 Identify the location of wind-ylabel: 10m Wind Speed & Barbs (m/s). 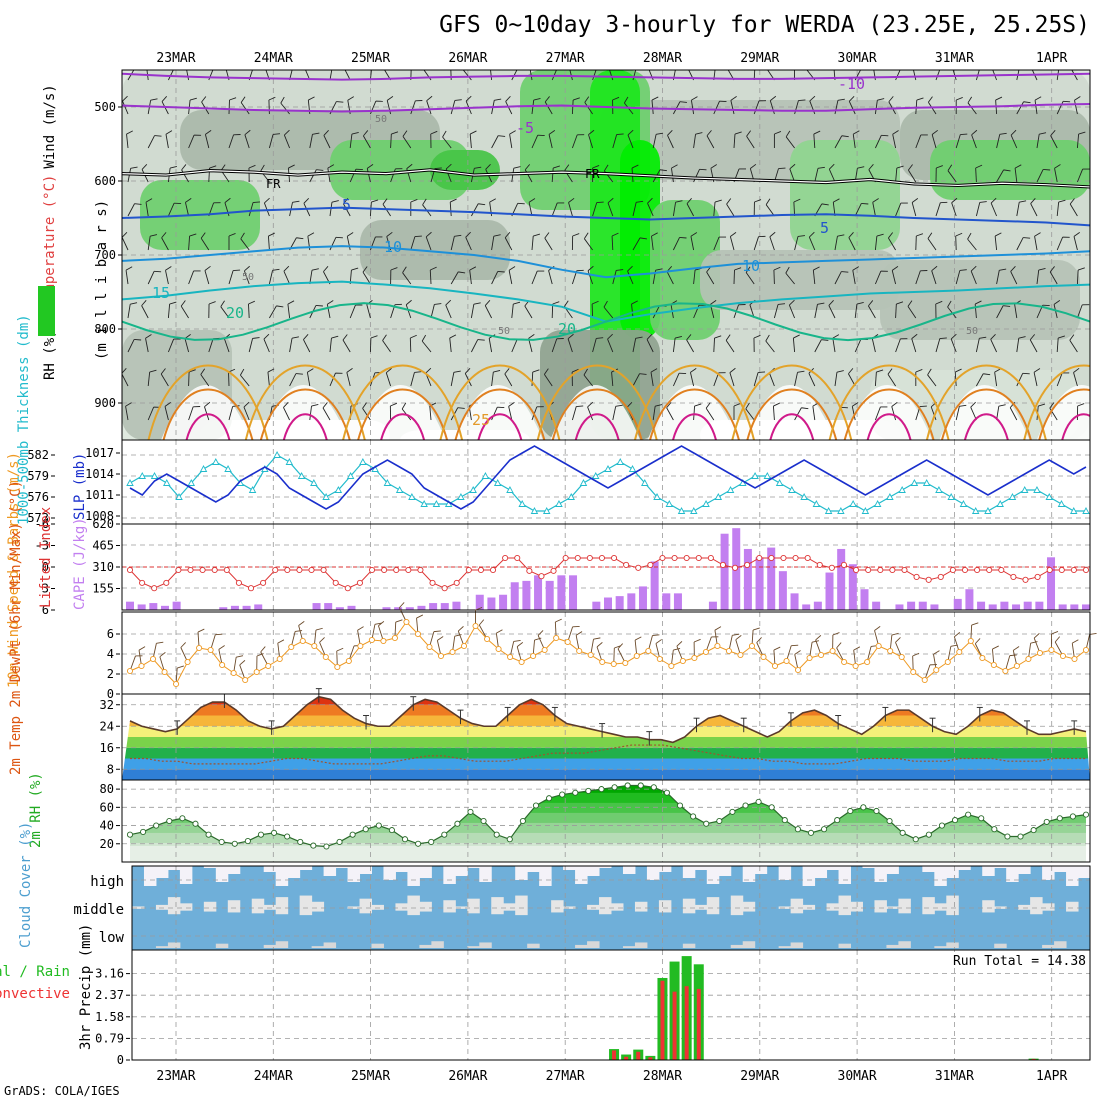
(14, 570).